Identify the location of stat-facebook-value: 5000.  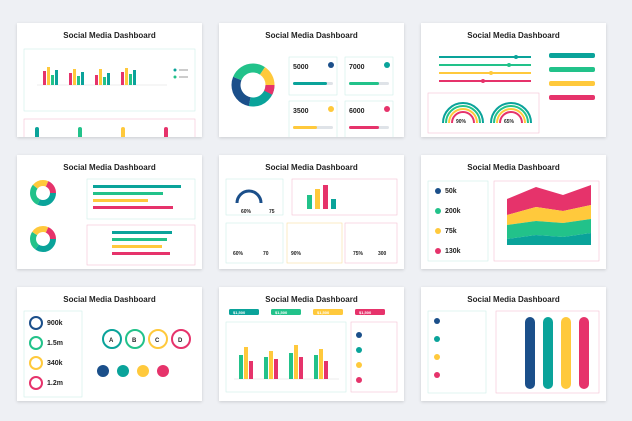
(301, 67).